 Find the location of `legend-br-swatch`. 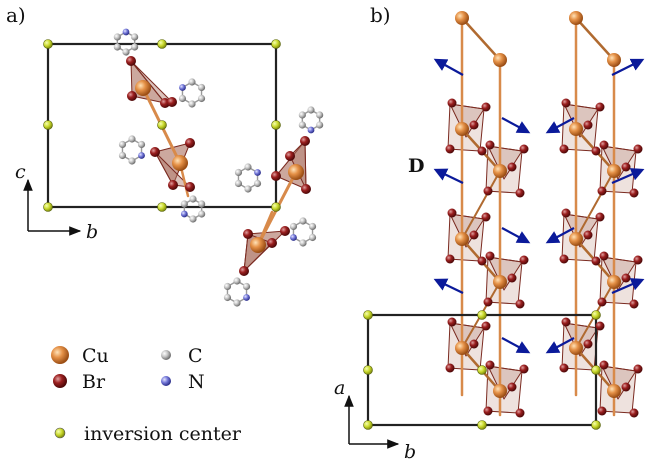

legend-br-swatch is located at coordinates (60, 381).